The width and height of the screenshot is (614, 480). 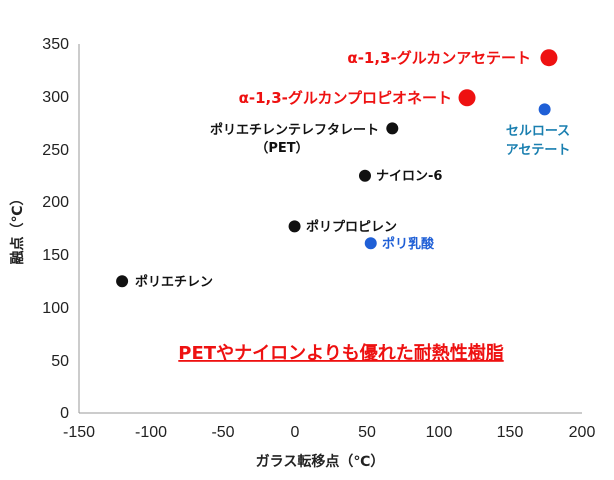 What do you see at coordinates (439, 58) in the screenshot?
I see `point-label-glucan-acetate: α-1,3-グルカンアセテート` at bounding box center [439, 58].